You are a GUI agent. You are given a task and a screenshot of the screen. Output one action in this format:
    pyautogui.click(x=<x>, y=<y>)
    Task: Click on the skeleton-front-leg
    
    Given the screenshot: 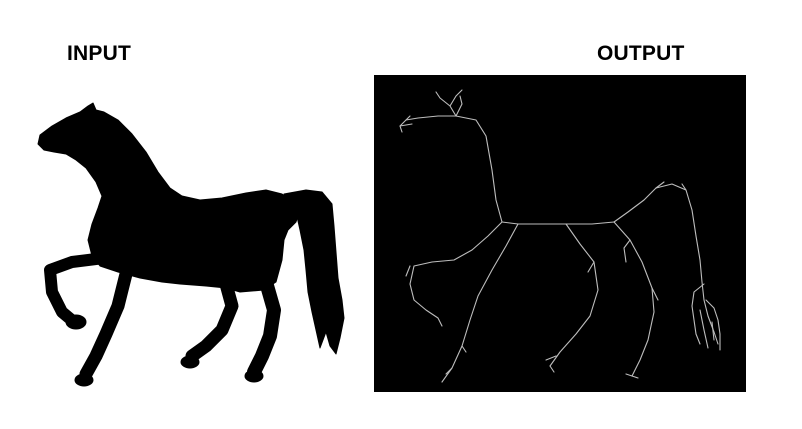 What is the action you would take?
    pyautogui.click(x=480, y=303)
    